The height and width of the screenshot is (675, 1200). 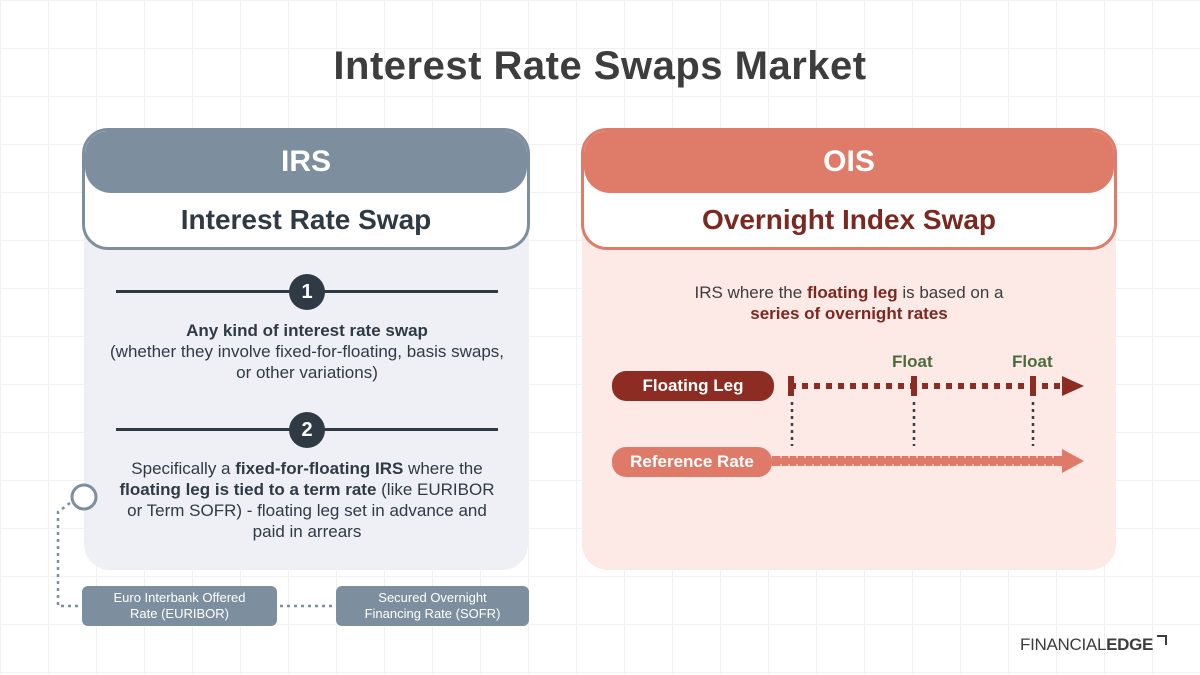 I want to click on sofr-line1: Secured Overnight, so click(x=432, y=597).